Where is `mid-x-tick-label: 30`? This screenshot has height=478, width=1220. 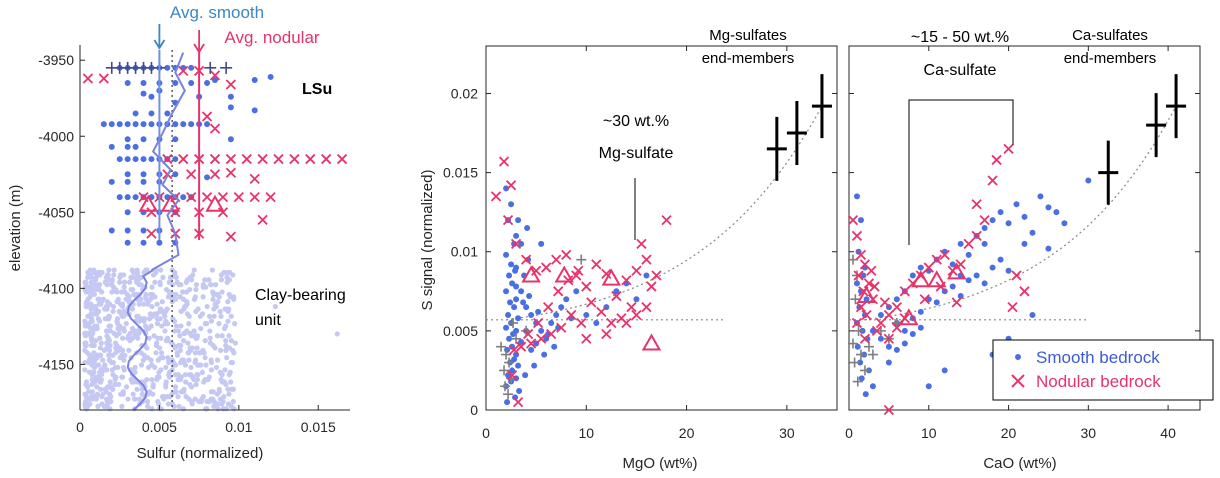
mid-x-tick-label: 30 is located at coordinates (787, 433).